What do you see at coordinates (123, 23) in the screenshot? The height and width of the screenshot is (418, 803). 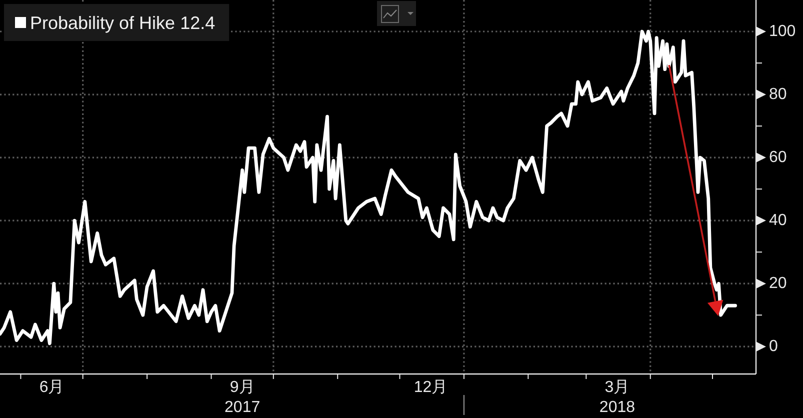 I see `legend-label: Probability of Hike 12.4` at bounding box center [123, 23].